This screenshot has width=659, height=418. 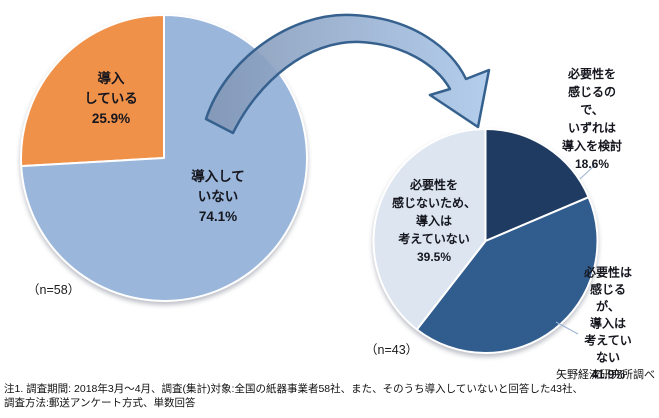 I want to click on label-dounyu-shiteiru: 導入 している 25.9%, so click(x=111, y=98).